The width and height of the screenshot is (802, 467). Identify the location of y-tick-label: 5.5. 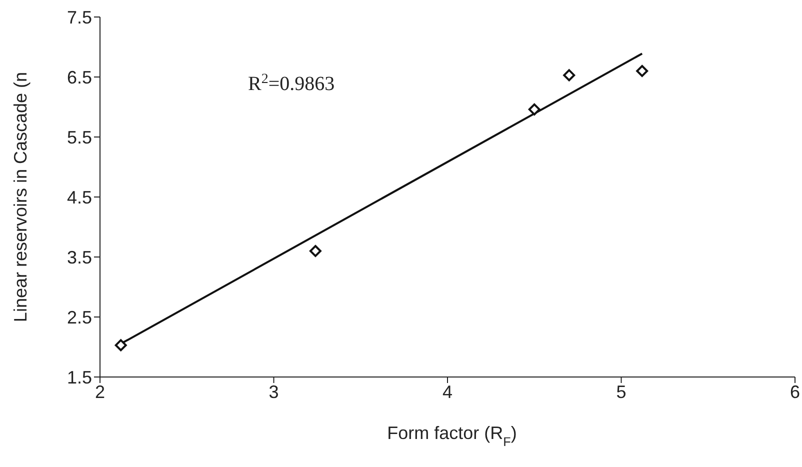
(79, 137).